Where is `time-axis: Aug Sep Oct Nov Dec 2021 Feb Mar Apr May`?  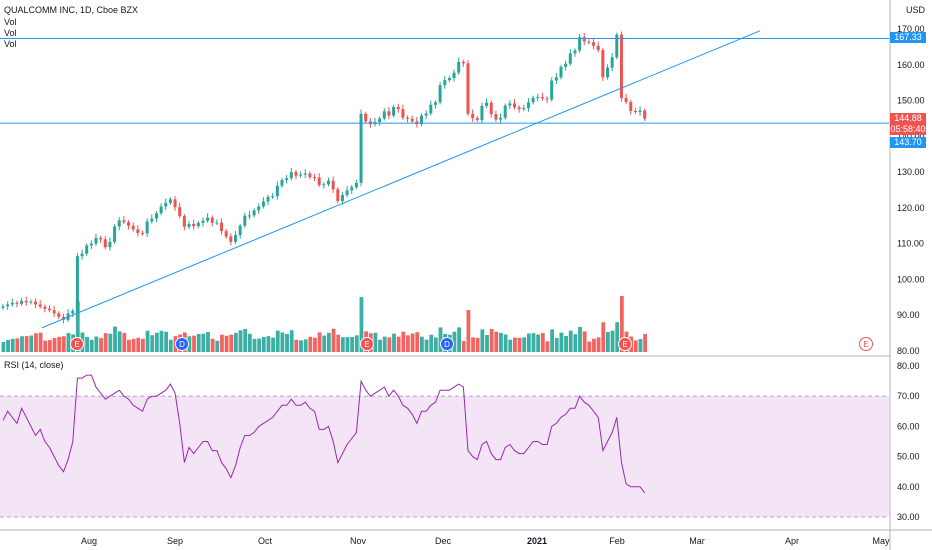
time-axis: Aug Sep Oct Nov Dec 2021 Feb Mar Apr May is located at coordinates (485, 541).